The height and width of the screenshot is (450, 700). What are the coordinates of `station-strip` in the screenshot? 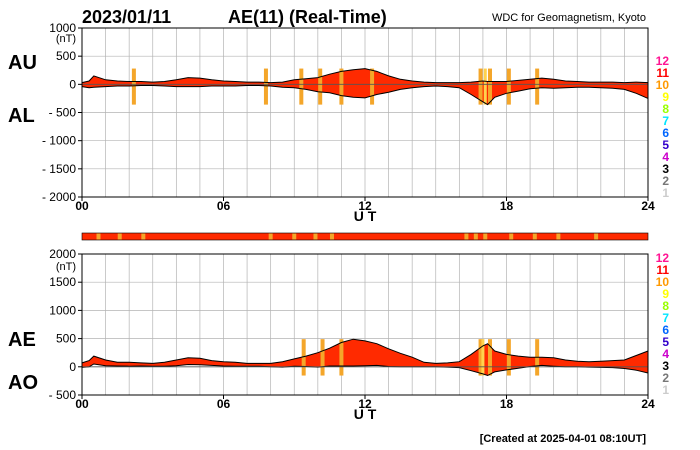 It's located at (365, 236).